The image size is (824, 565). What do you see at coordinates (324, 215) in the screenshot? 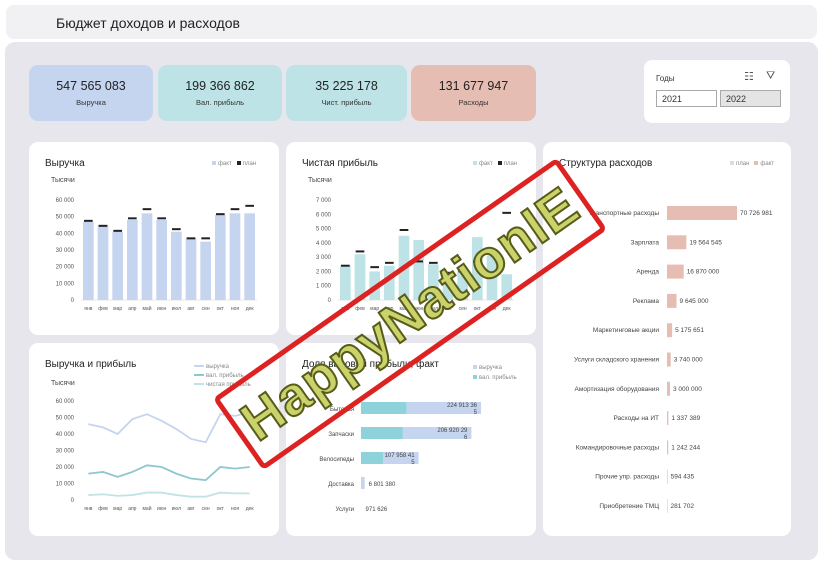
I see `y-tick-label: 6 000` at bounding box center [324, 215].